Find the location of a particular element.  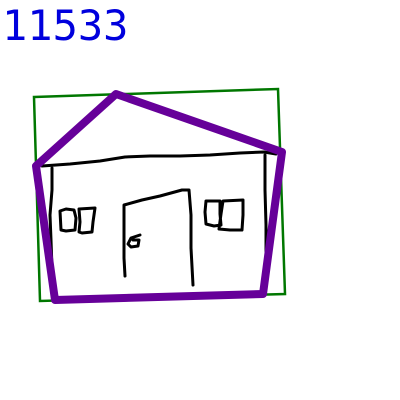

left-window is located at coordinates (77, 220).